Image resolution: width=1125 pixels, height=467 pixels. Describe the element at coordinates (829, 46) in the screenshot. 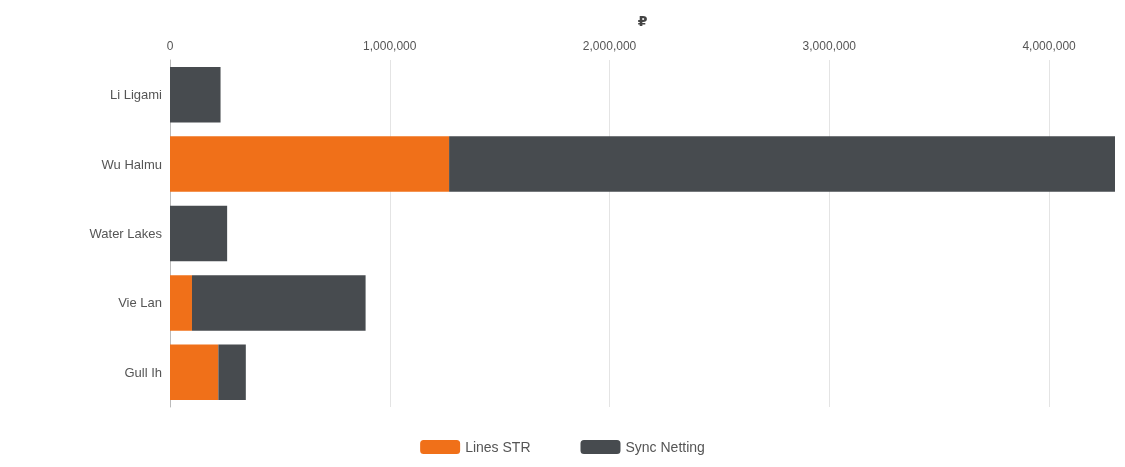

I see `x-tick-label: 3,000,000` at that location.